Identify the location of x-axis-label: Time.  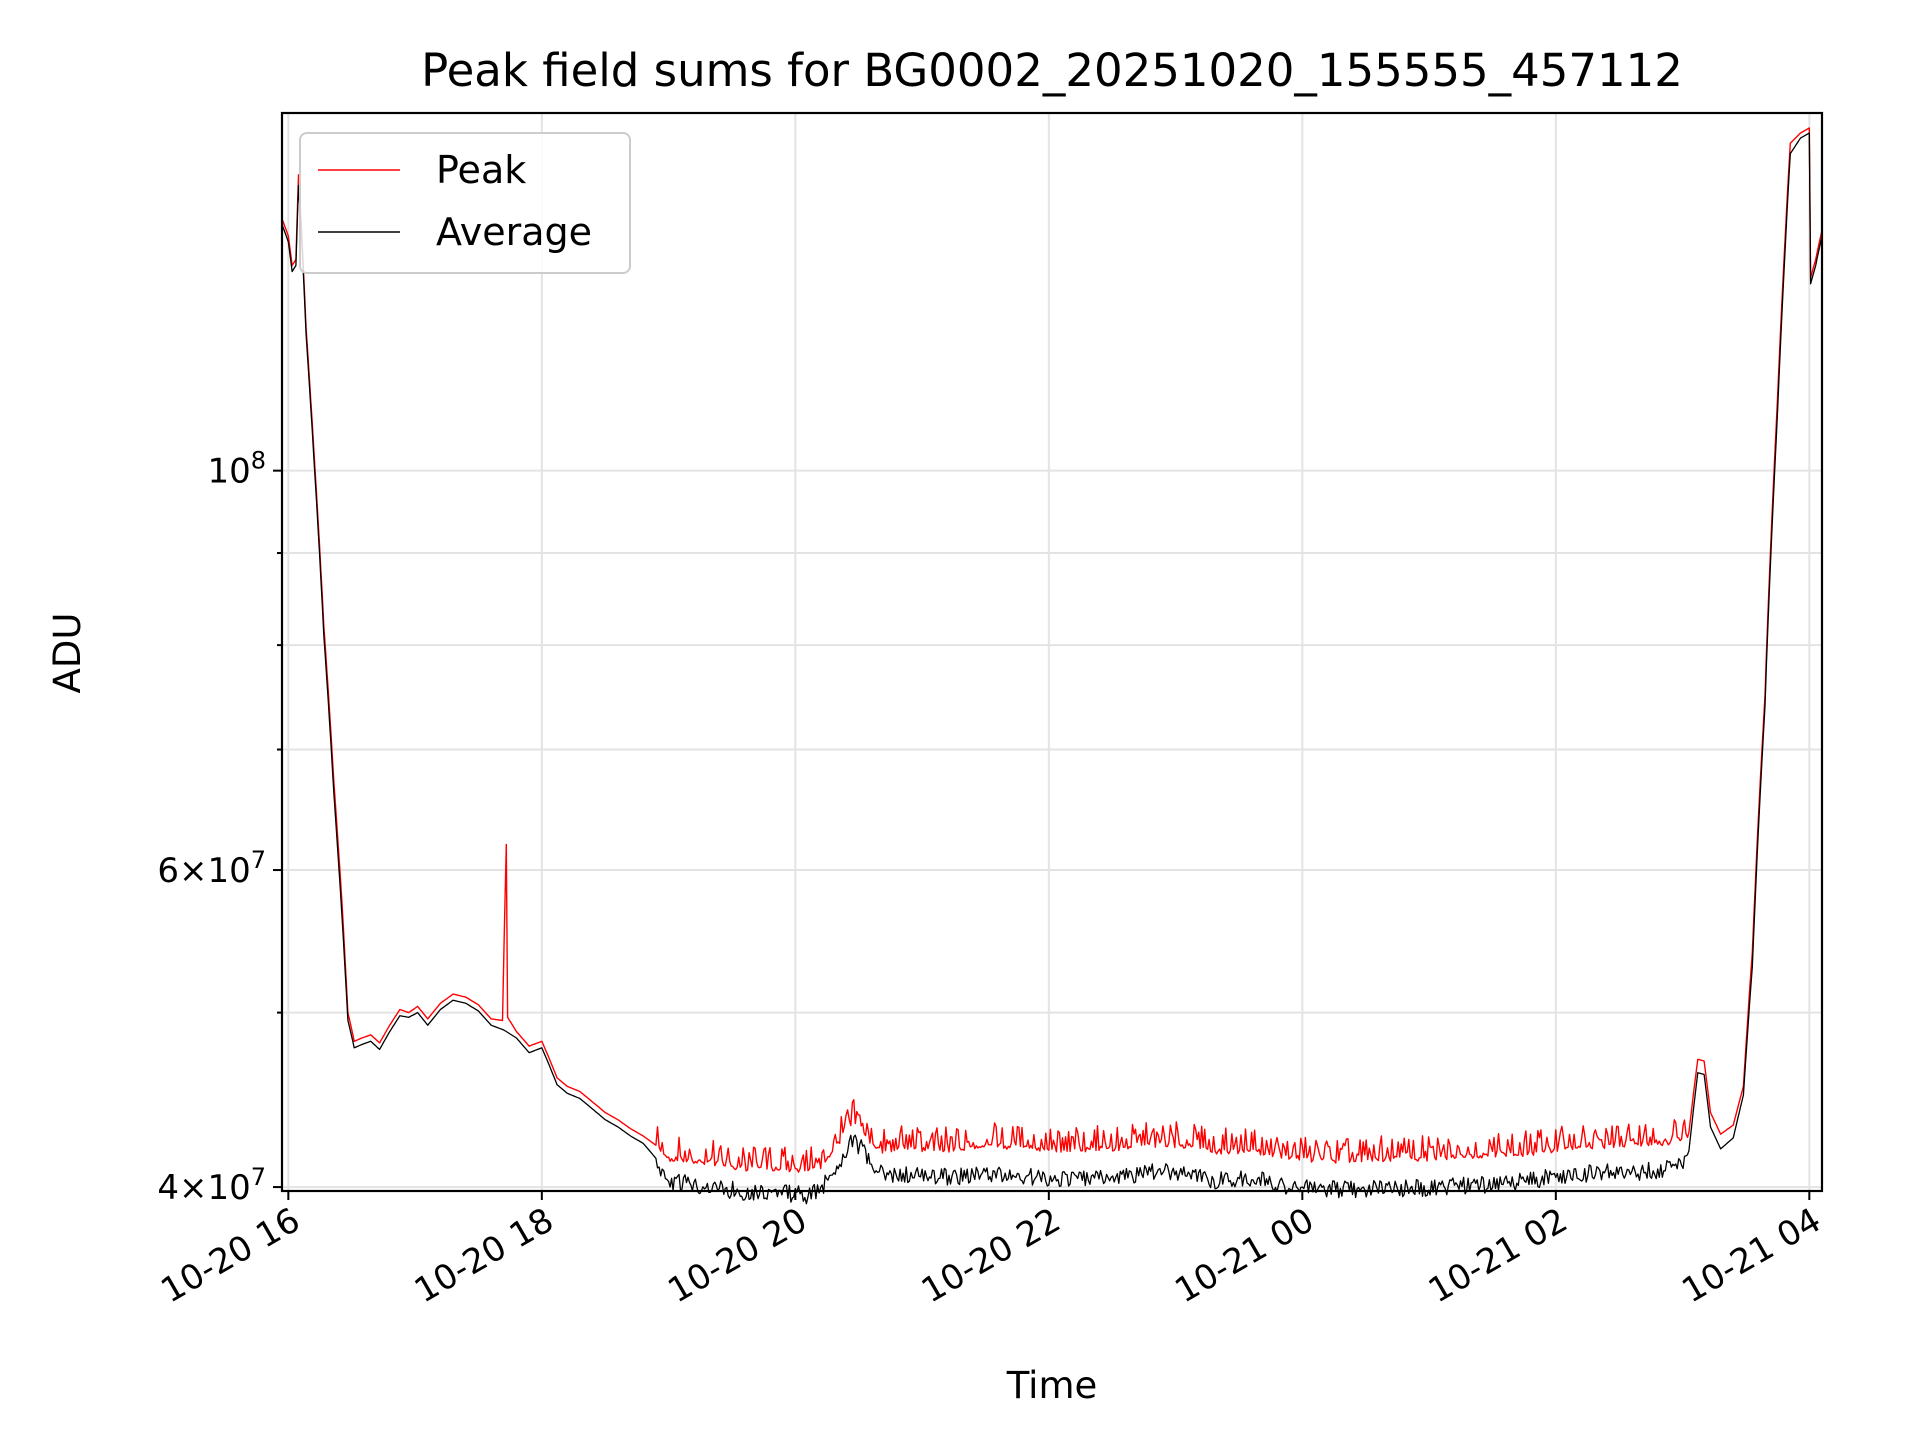
(1052, 1385).